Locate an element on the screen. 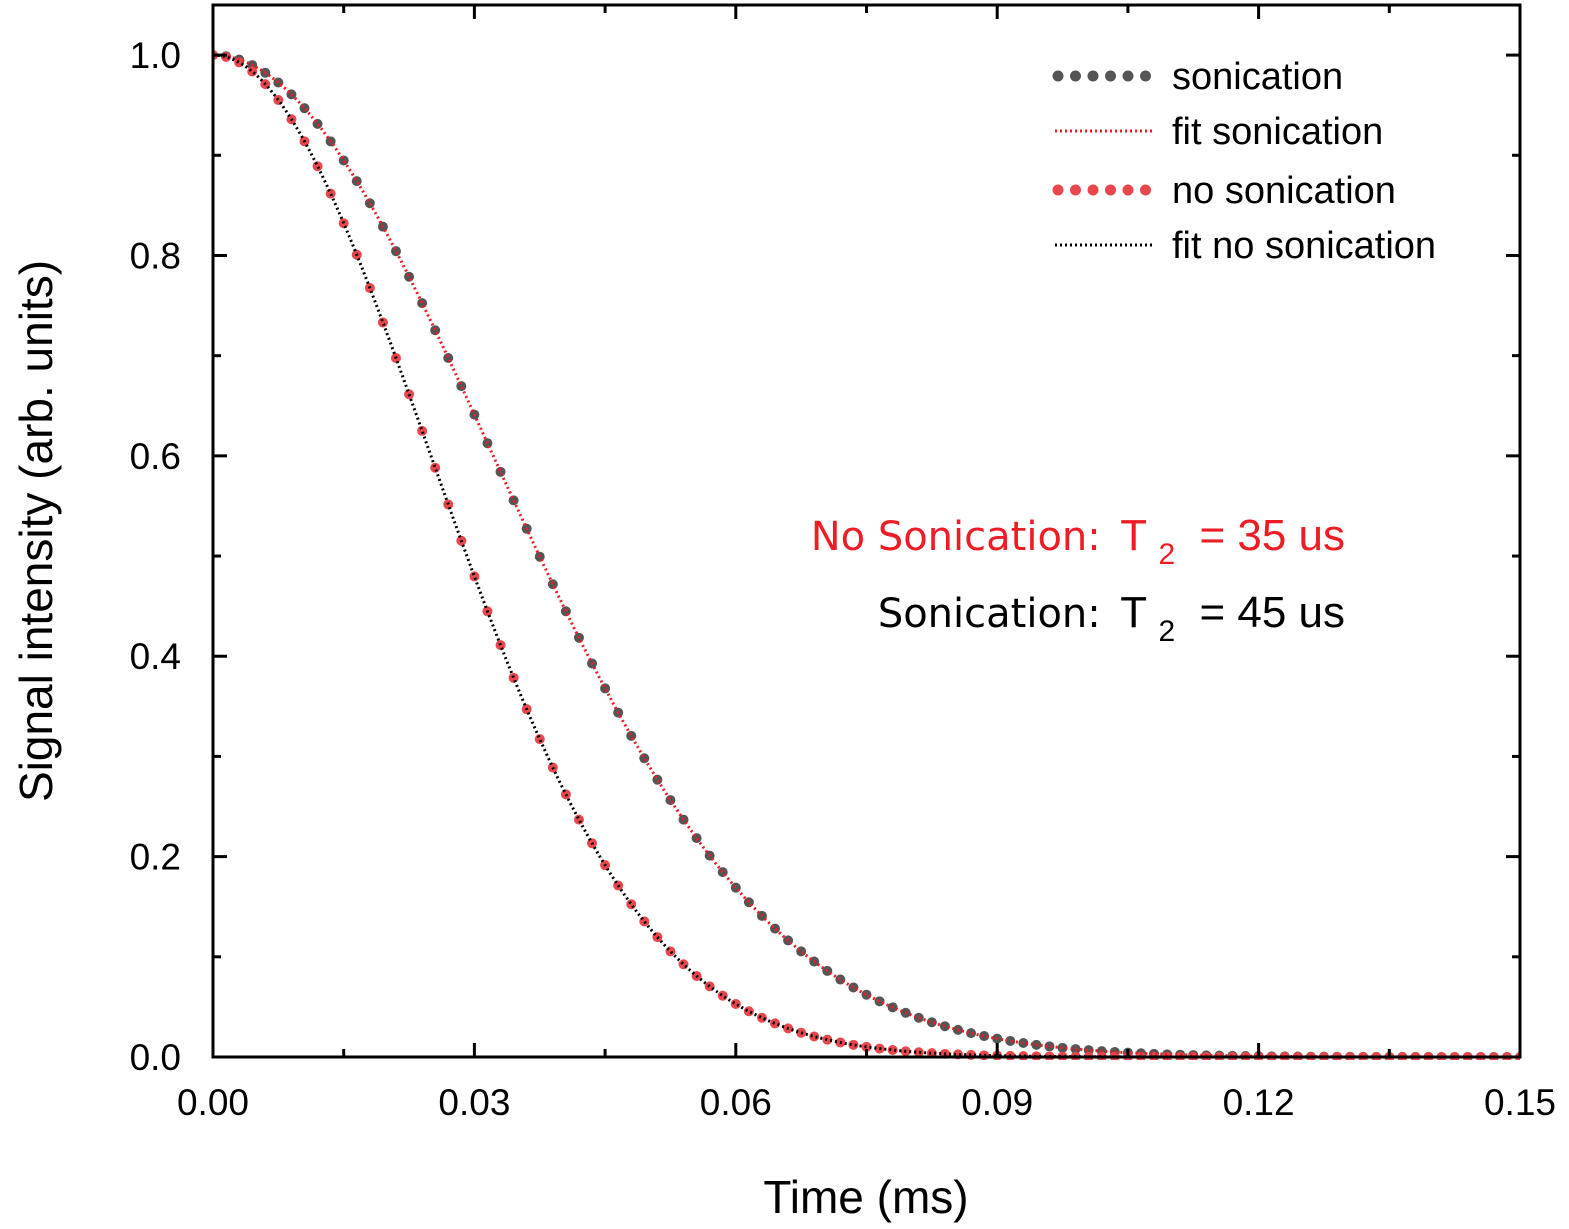  annotation-sonication-subscript: 2 is located at coordinates (1167, 631).